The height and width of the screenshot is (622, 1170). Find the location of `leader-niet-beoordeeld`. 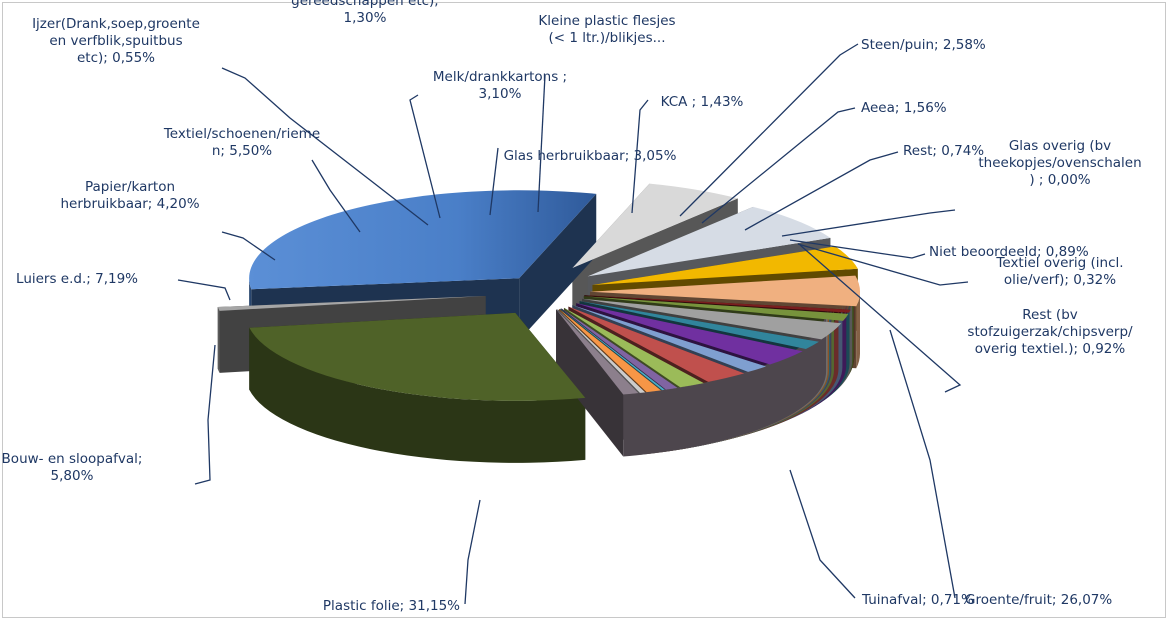

leader-niet-beoordeeld is located at coordinates (857, 249).